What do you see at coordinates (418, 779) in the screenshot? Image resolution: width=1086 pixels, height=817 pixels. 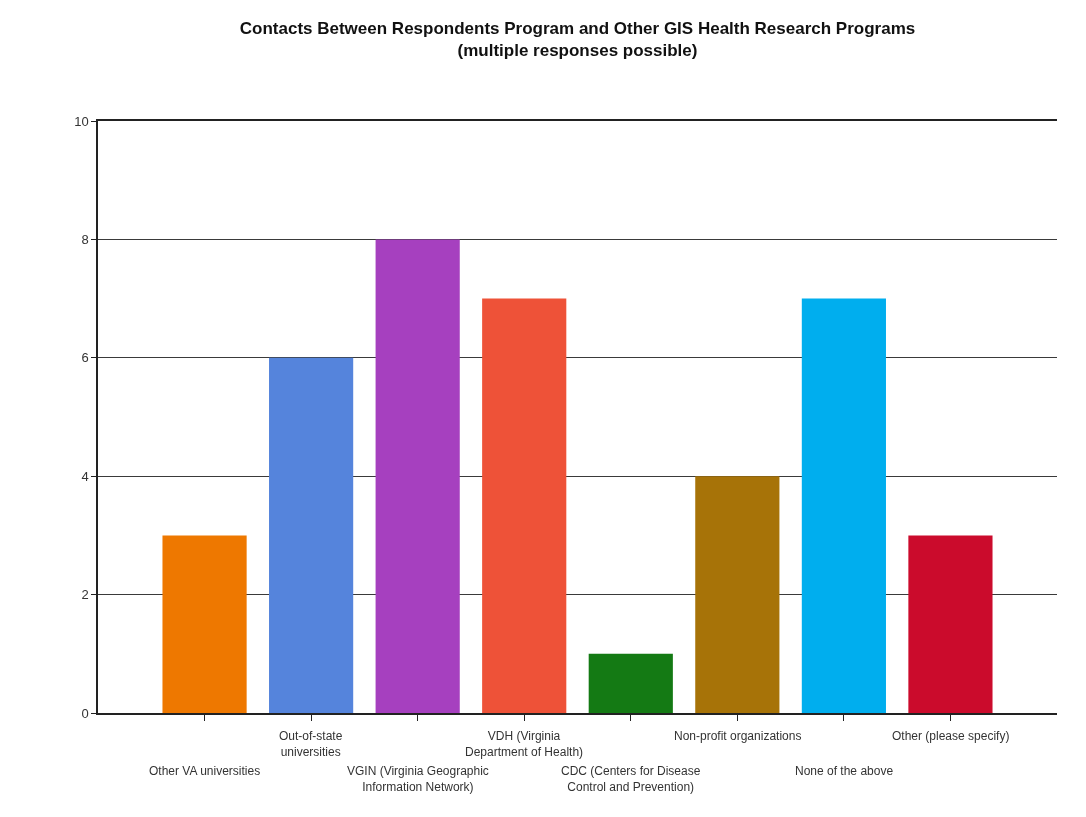 I see `x-tick-label: VGIN (Virginia Geographic Information Network)` at bounding box center [418, 779].